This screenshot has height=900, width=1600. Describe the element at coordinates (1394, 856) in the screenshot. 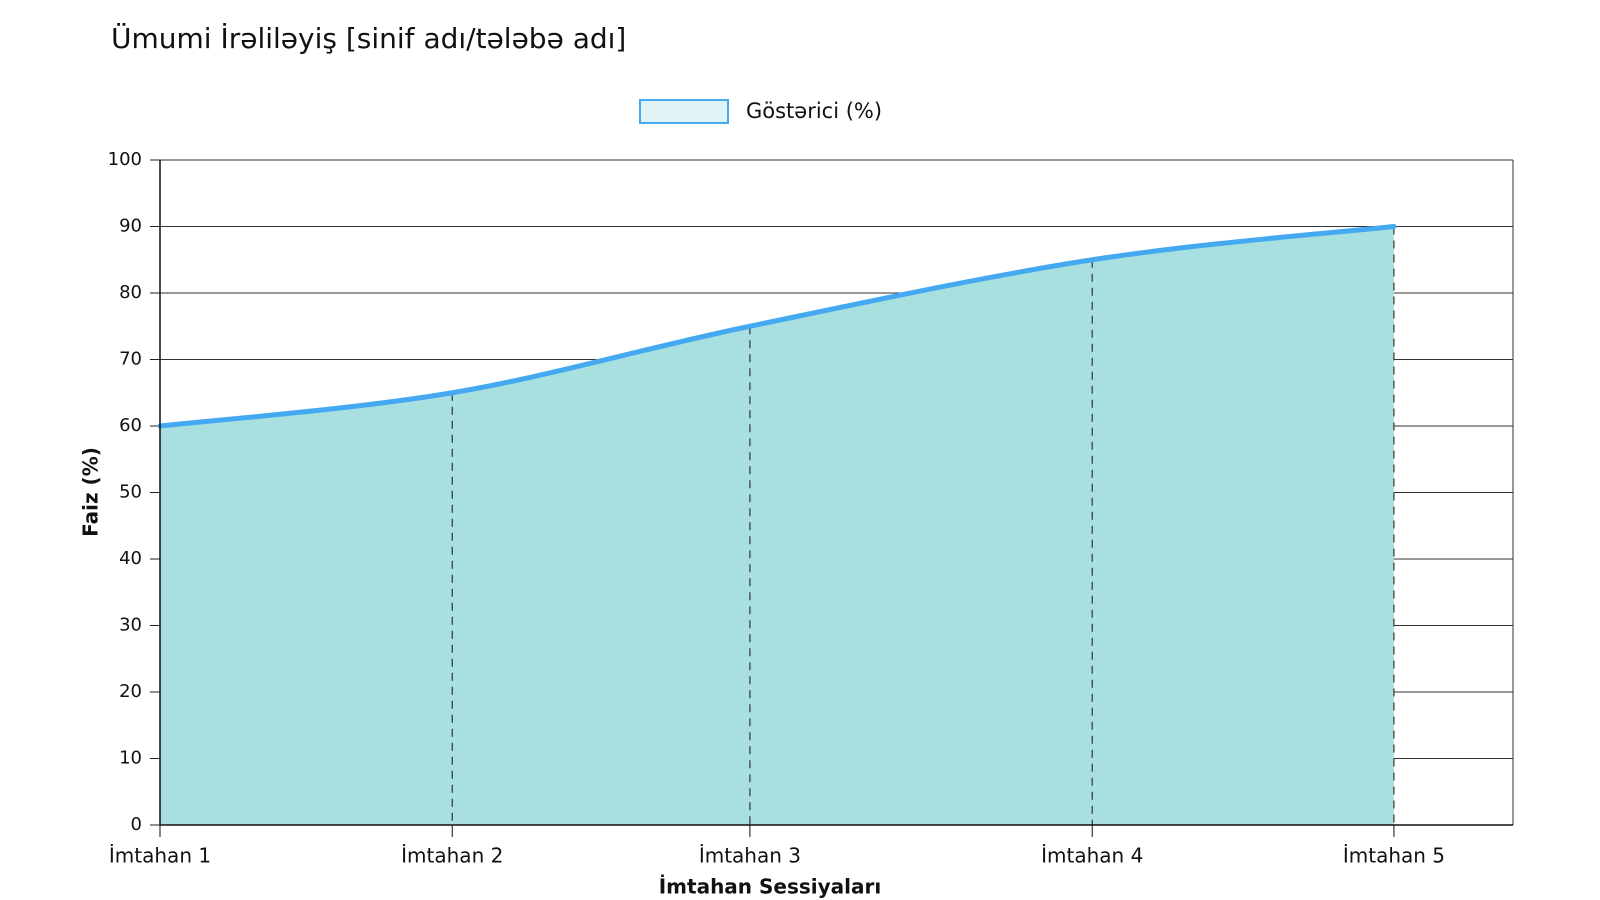

I see `x-tick-label: İmtahan 5` at that location.